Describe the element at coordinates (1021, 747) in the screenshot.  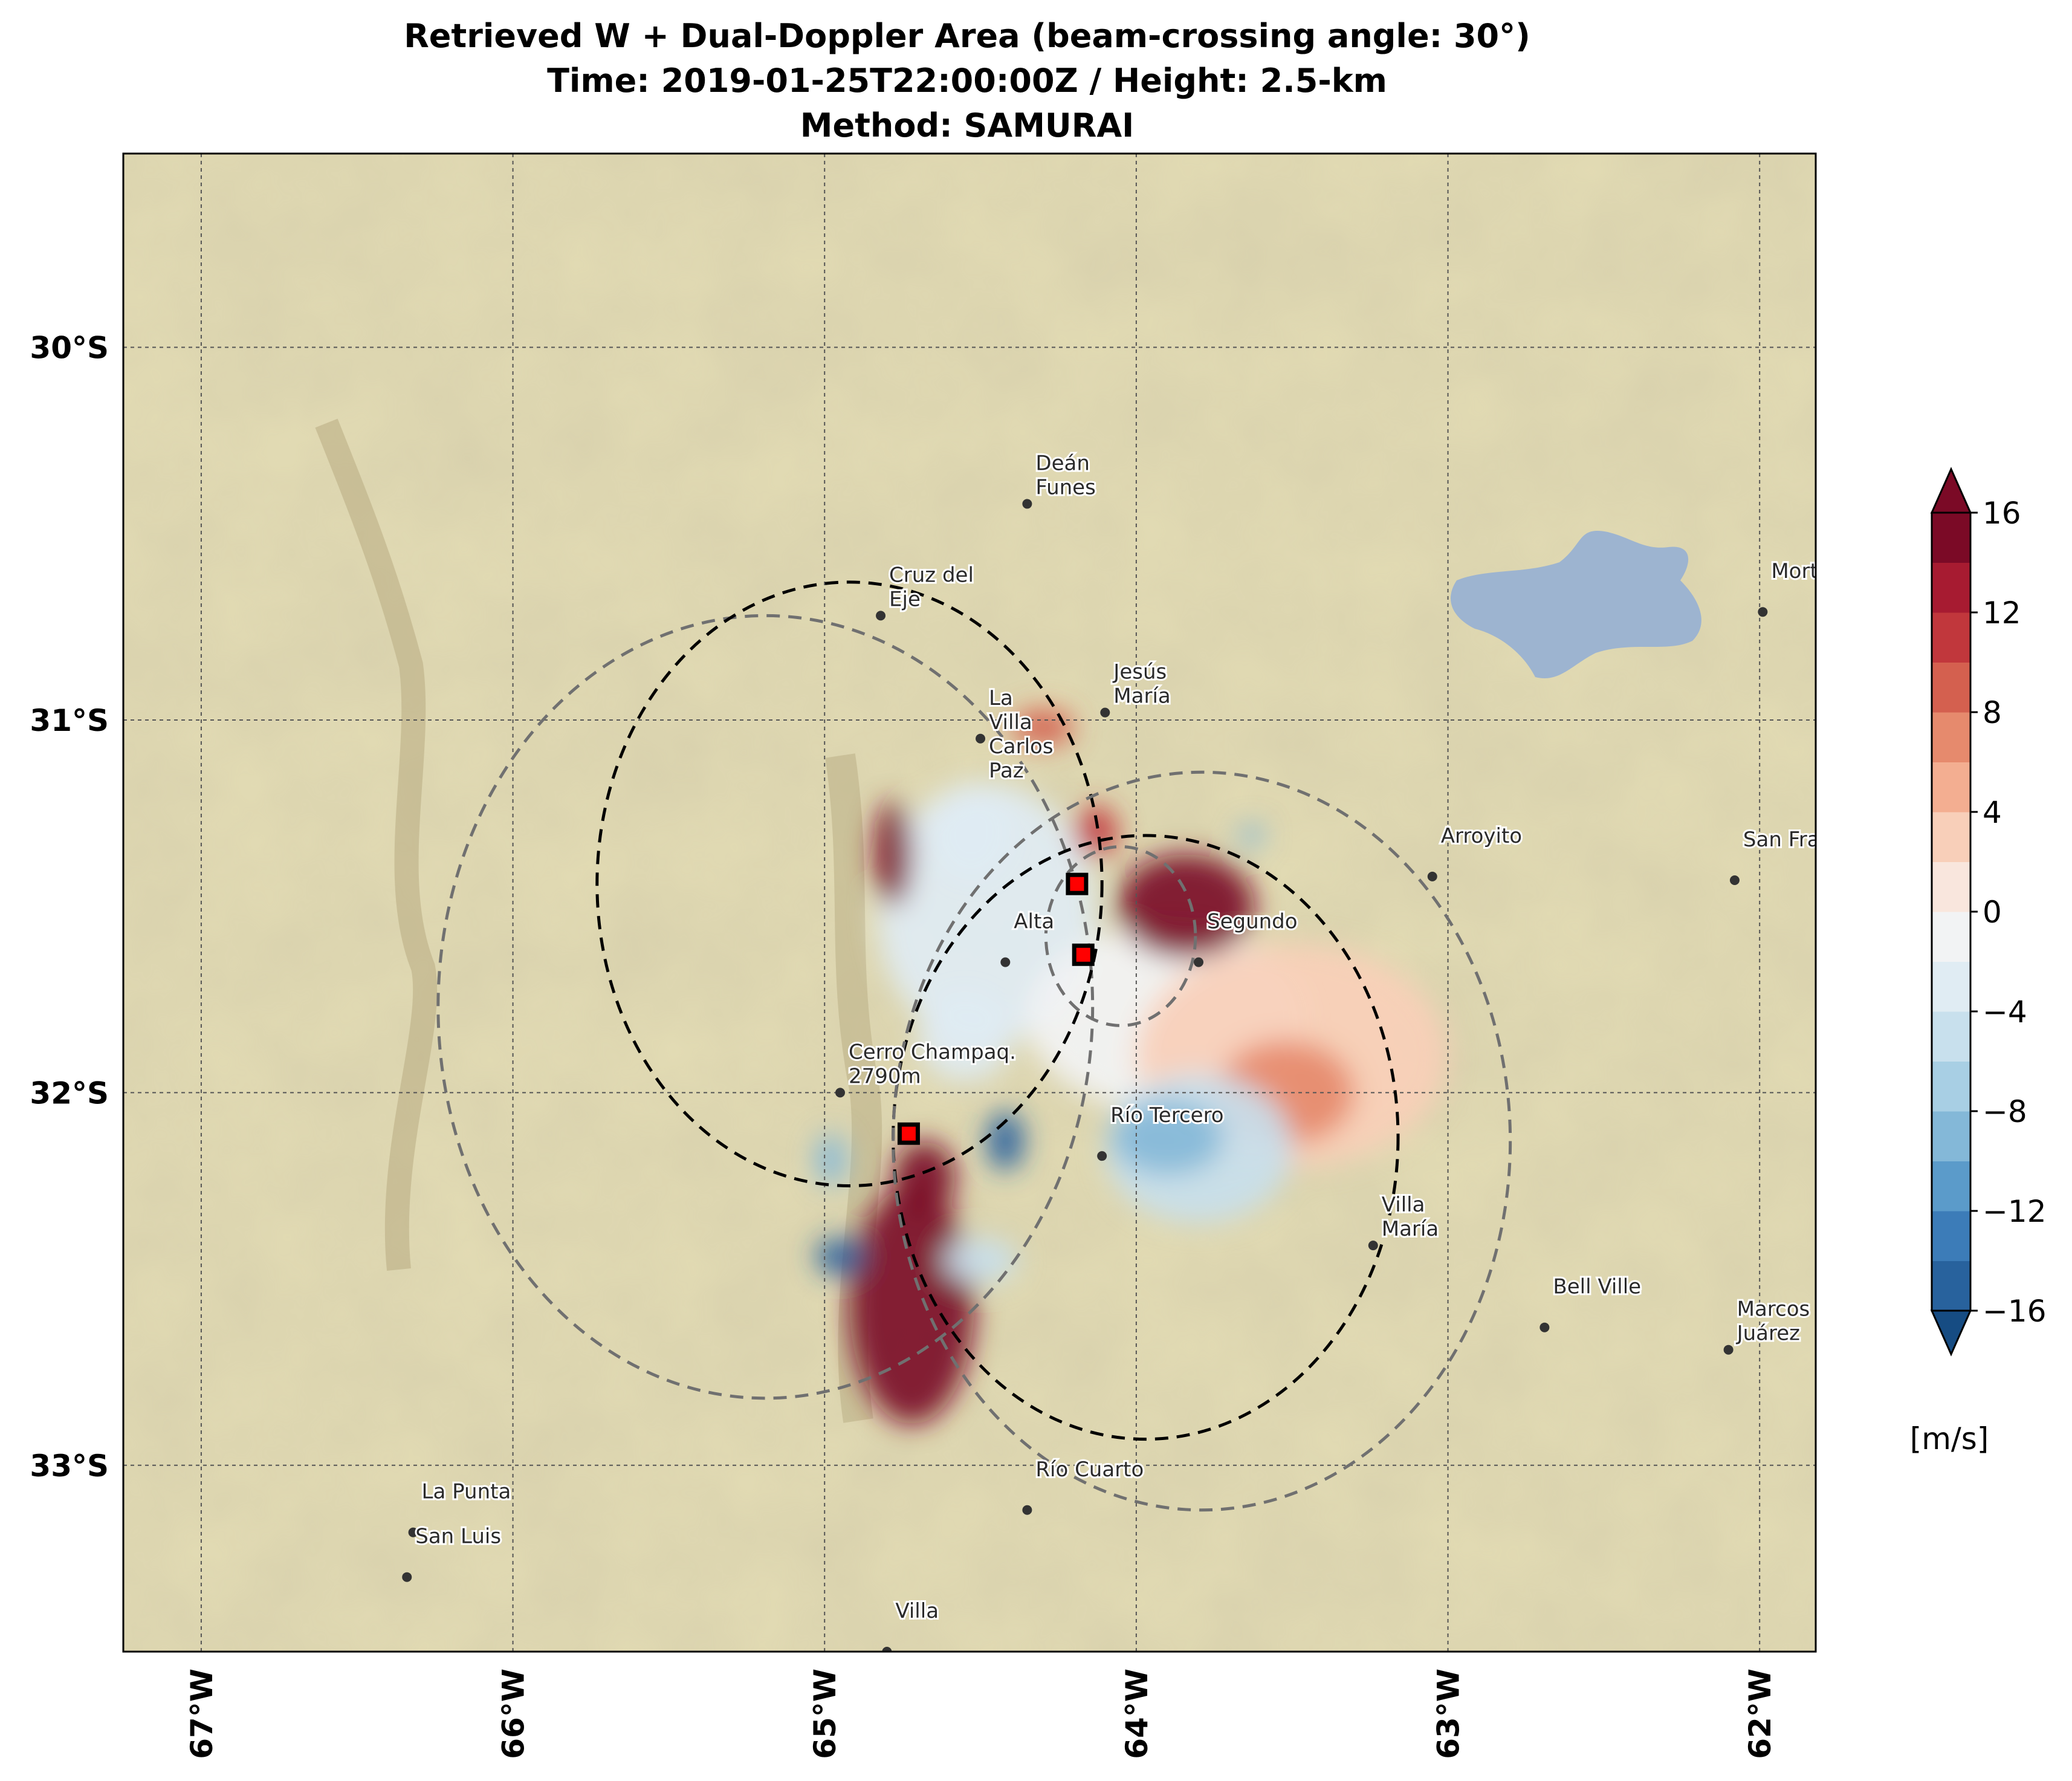
I see `place-label: Carlos` at that location.